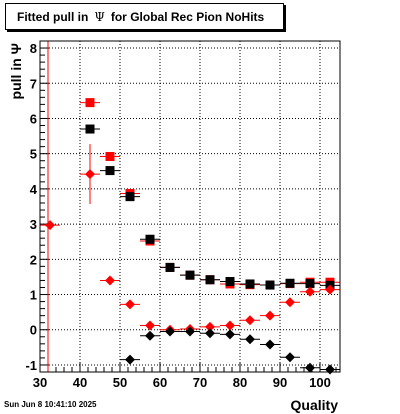 The width and height of the screenshot is (400, 414). I want to click on timestamp: Sun Jun 8 10:41:10 2025, so click(50, 404).